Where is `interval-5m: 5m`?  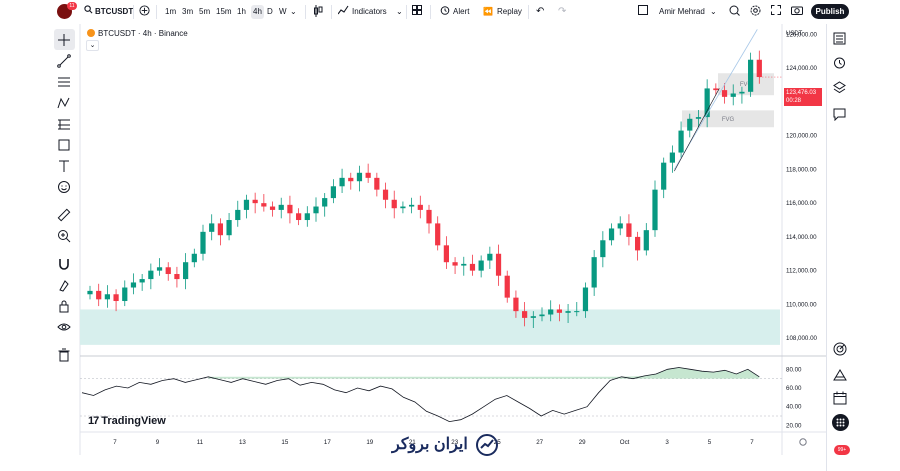 interval-5m: 5m is located at coordinates (205, 11).